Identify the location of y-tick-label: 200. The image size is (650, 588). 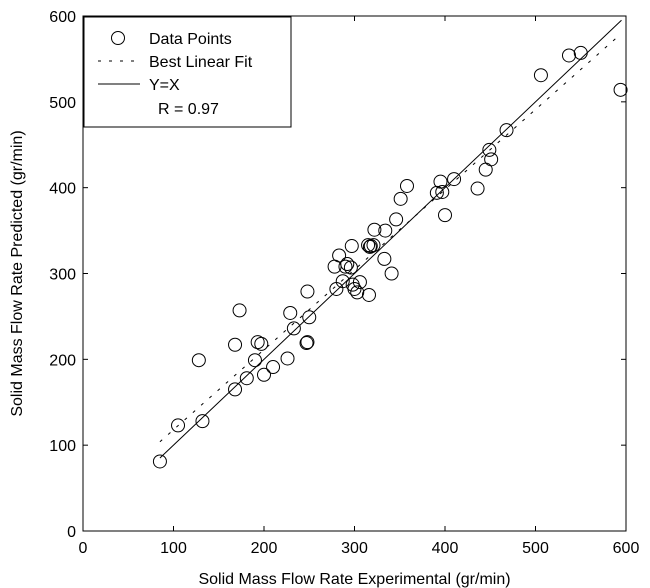
(62, 360).